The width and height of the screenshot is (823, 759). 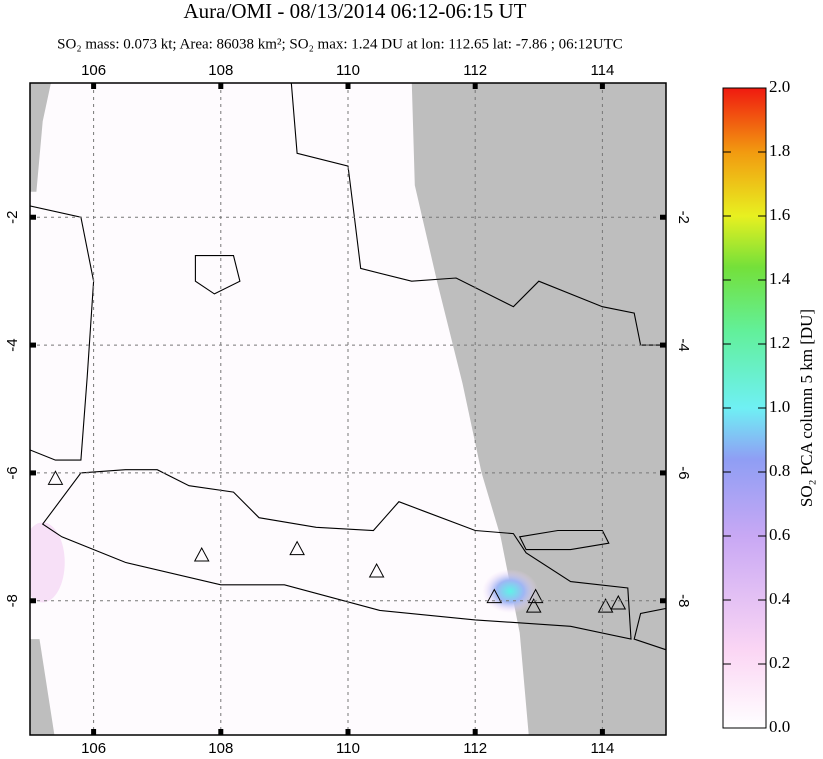 What do you see at coordinates (779, 86) in the screenshot?
I see `colorbar-tick-label: 2.0` at bounding box center [779, 86].